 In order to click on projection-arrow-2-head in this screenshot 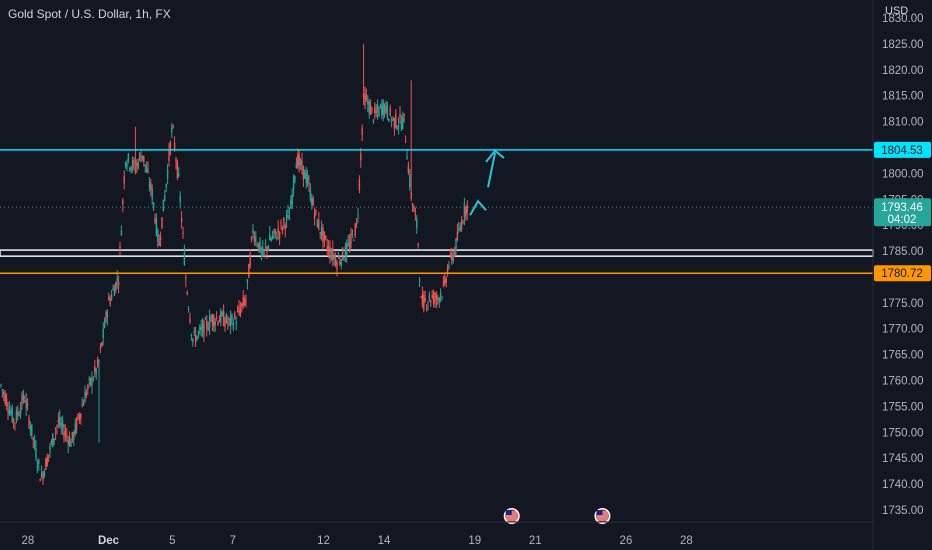, I will do `click(495, 156)`.